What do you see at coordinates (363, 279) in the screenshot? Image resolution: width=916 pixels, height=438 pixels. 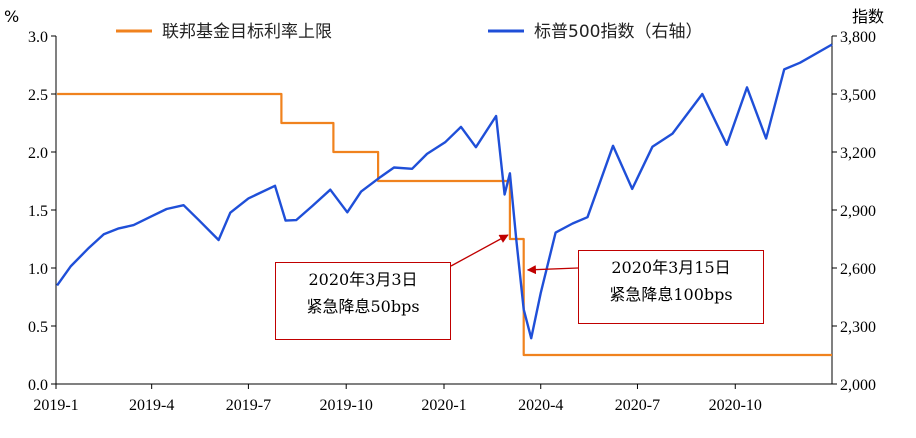 I see `annotation-line1: 2020年3月3日` at bounding box center [363, 279].